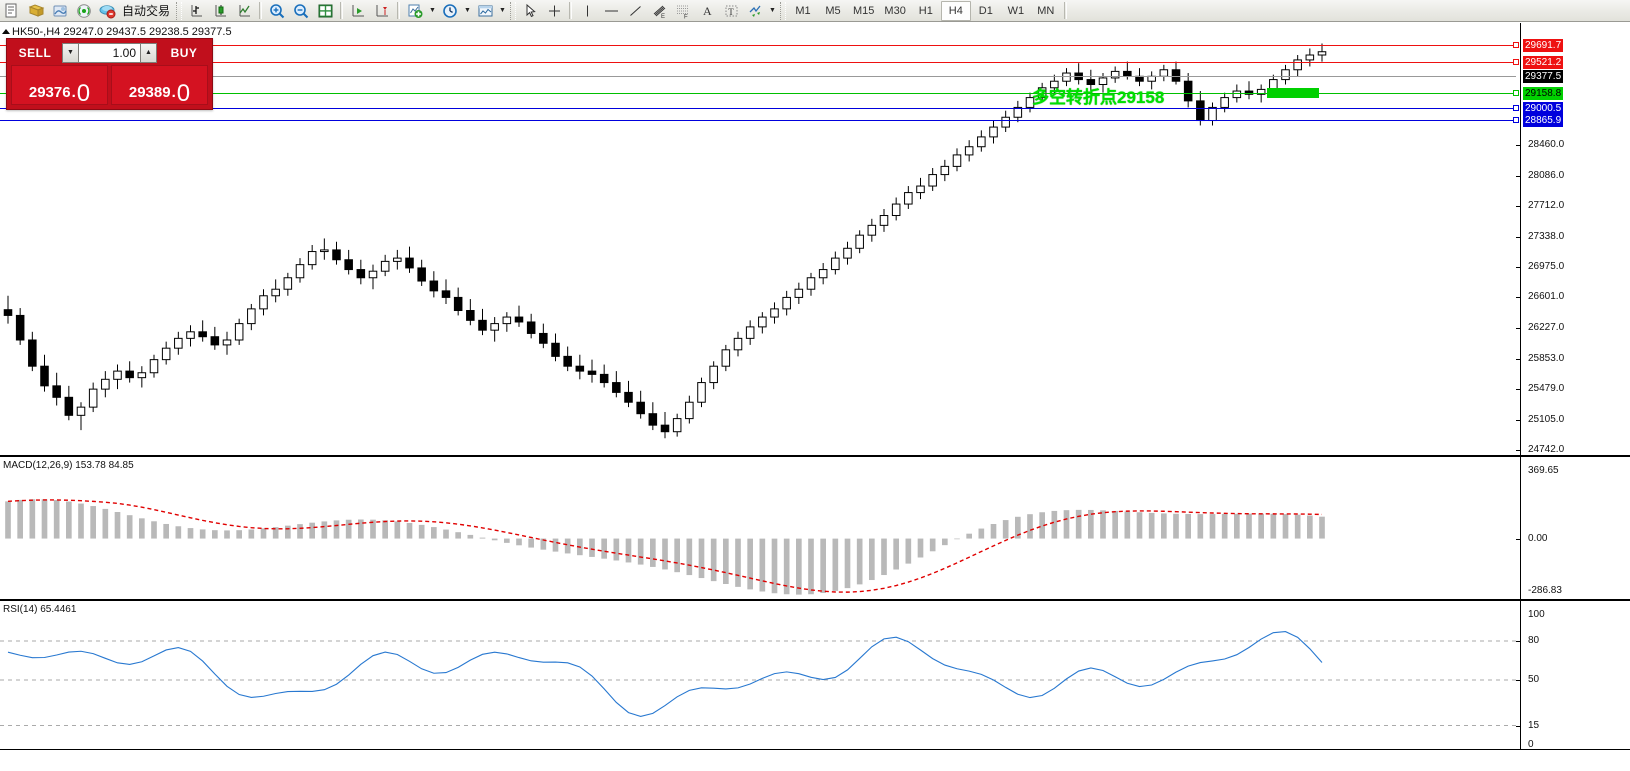 This screenshot has width=1630, height=771. What do you see at coordinates (1531, 744) in the screenshot?
I see `rsi-tick-label: 0` at bounding box center [1531, 744].